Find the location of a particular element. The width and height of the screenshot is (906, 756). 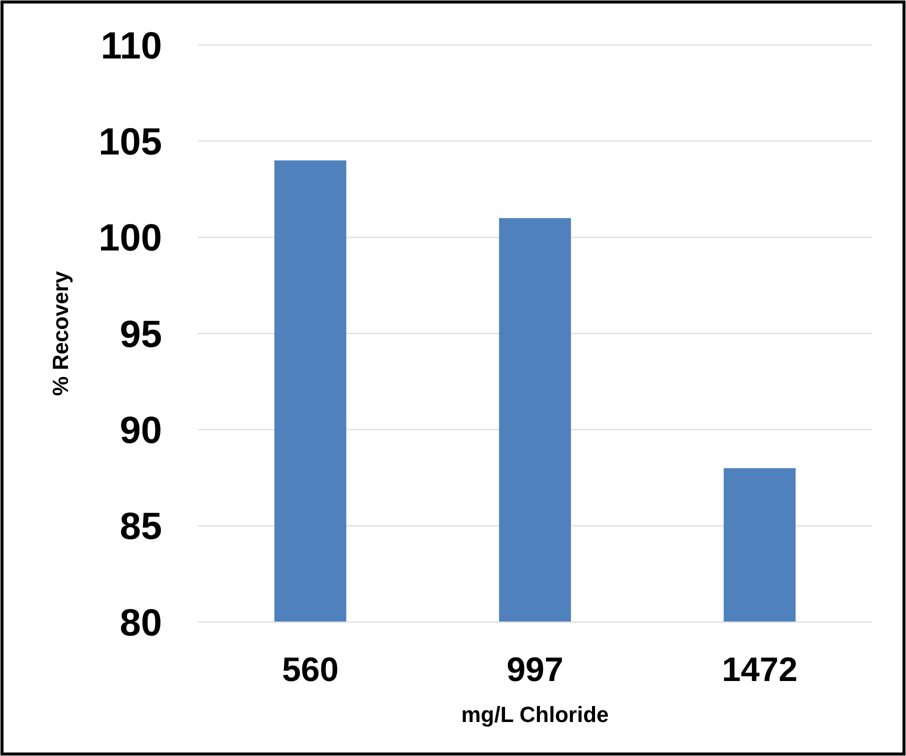

x-tick-label: 997 is located at coordinates (535, 670).